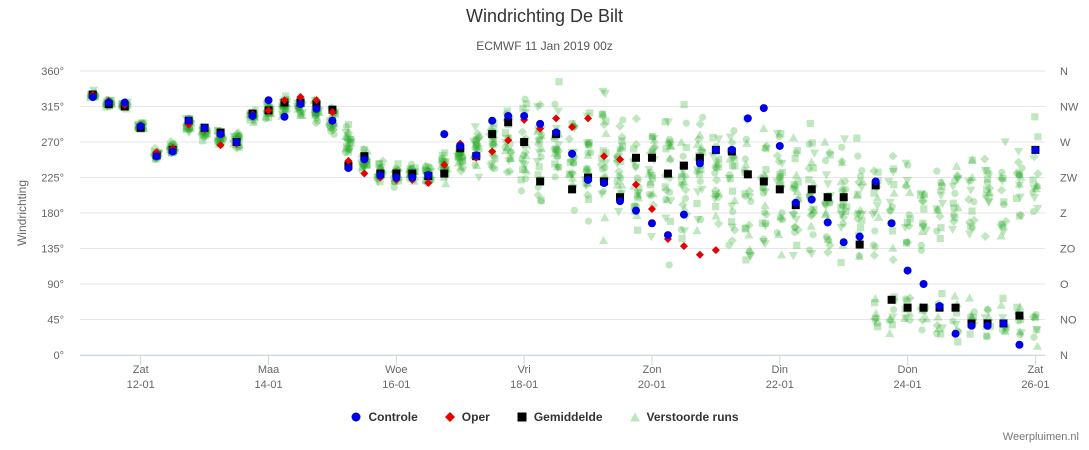 This screenshot has height=450, width=1089. I want to click on legend-item-controle: Controle, so click(384, 417).